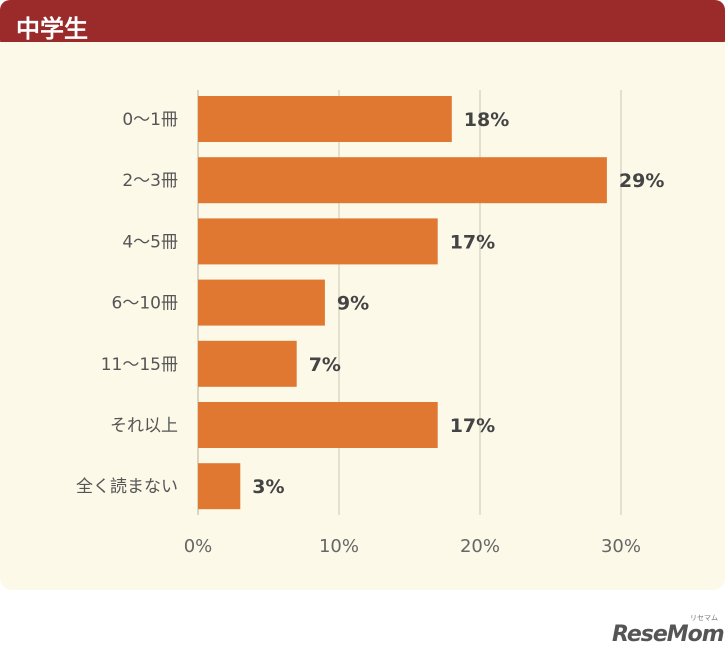 Image resolution: width=725 pixels, height=661 pixels. Describe the element at coordinates (268, 487) in the screenshot. I see `value-label: 3%` at that location.